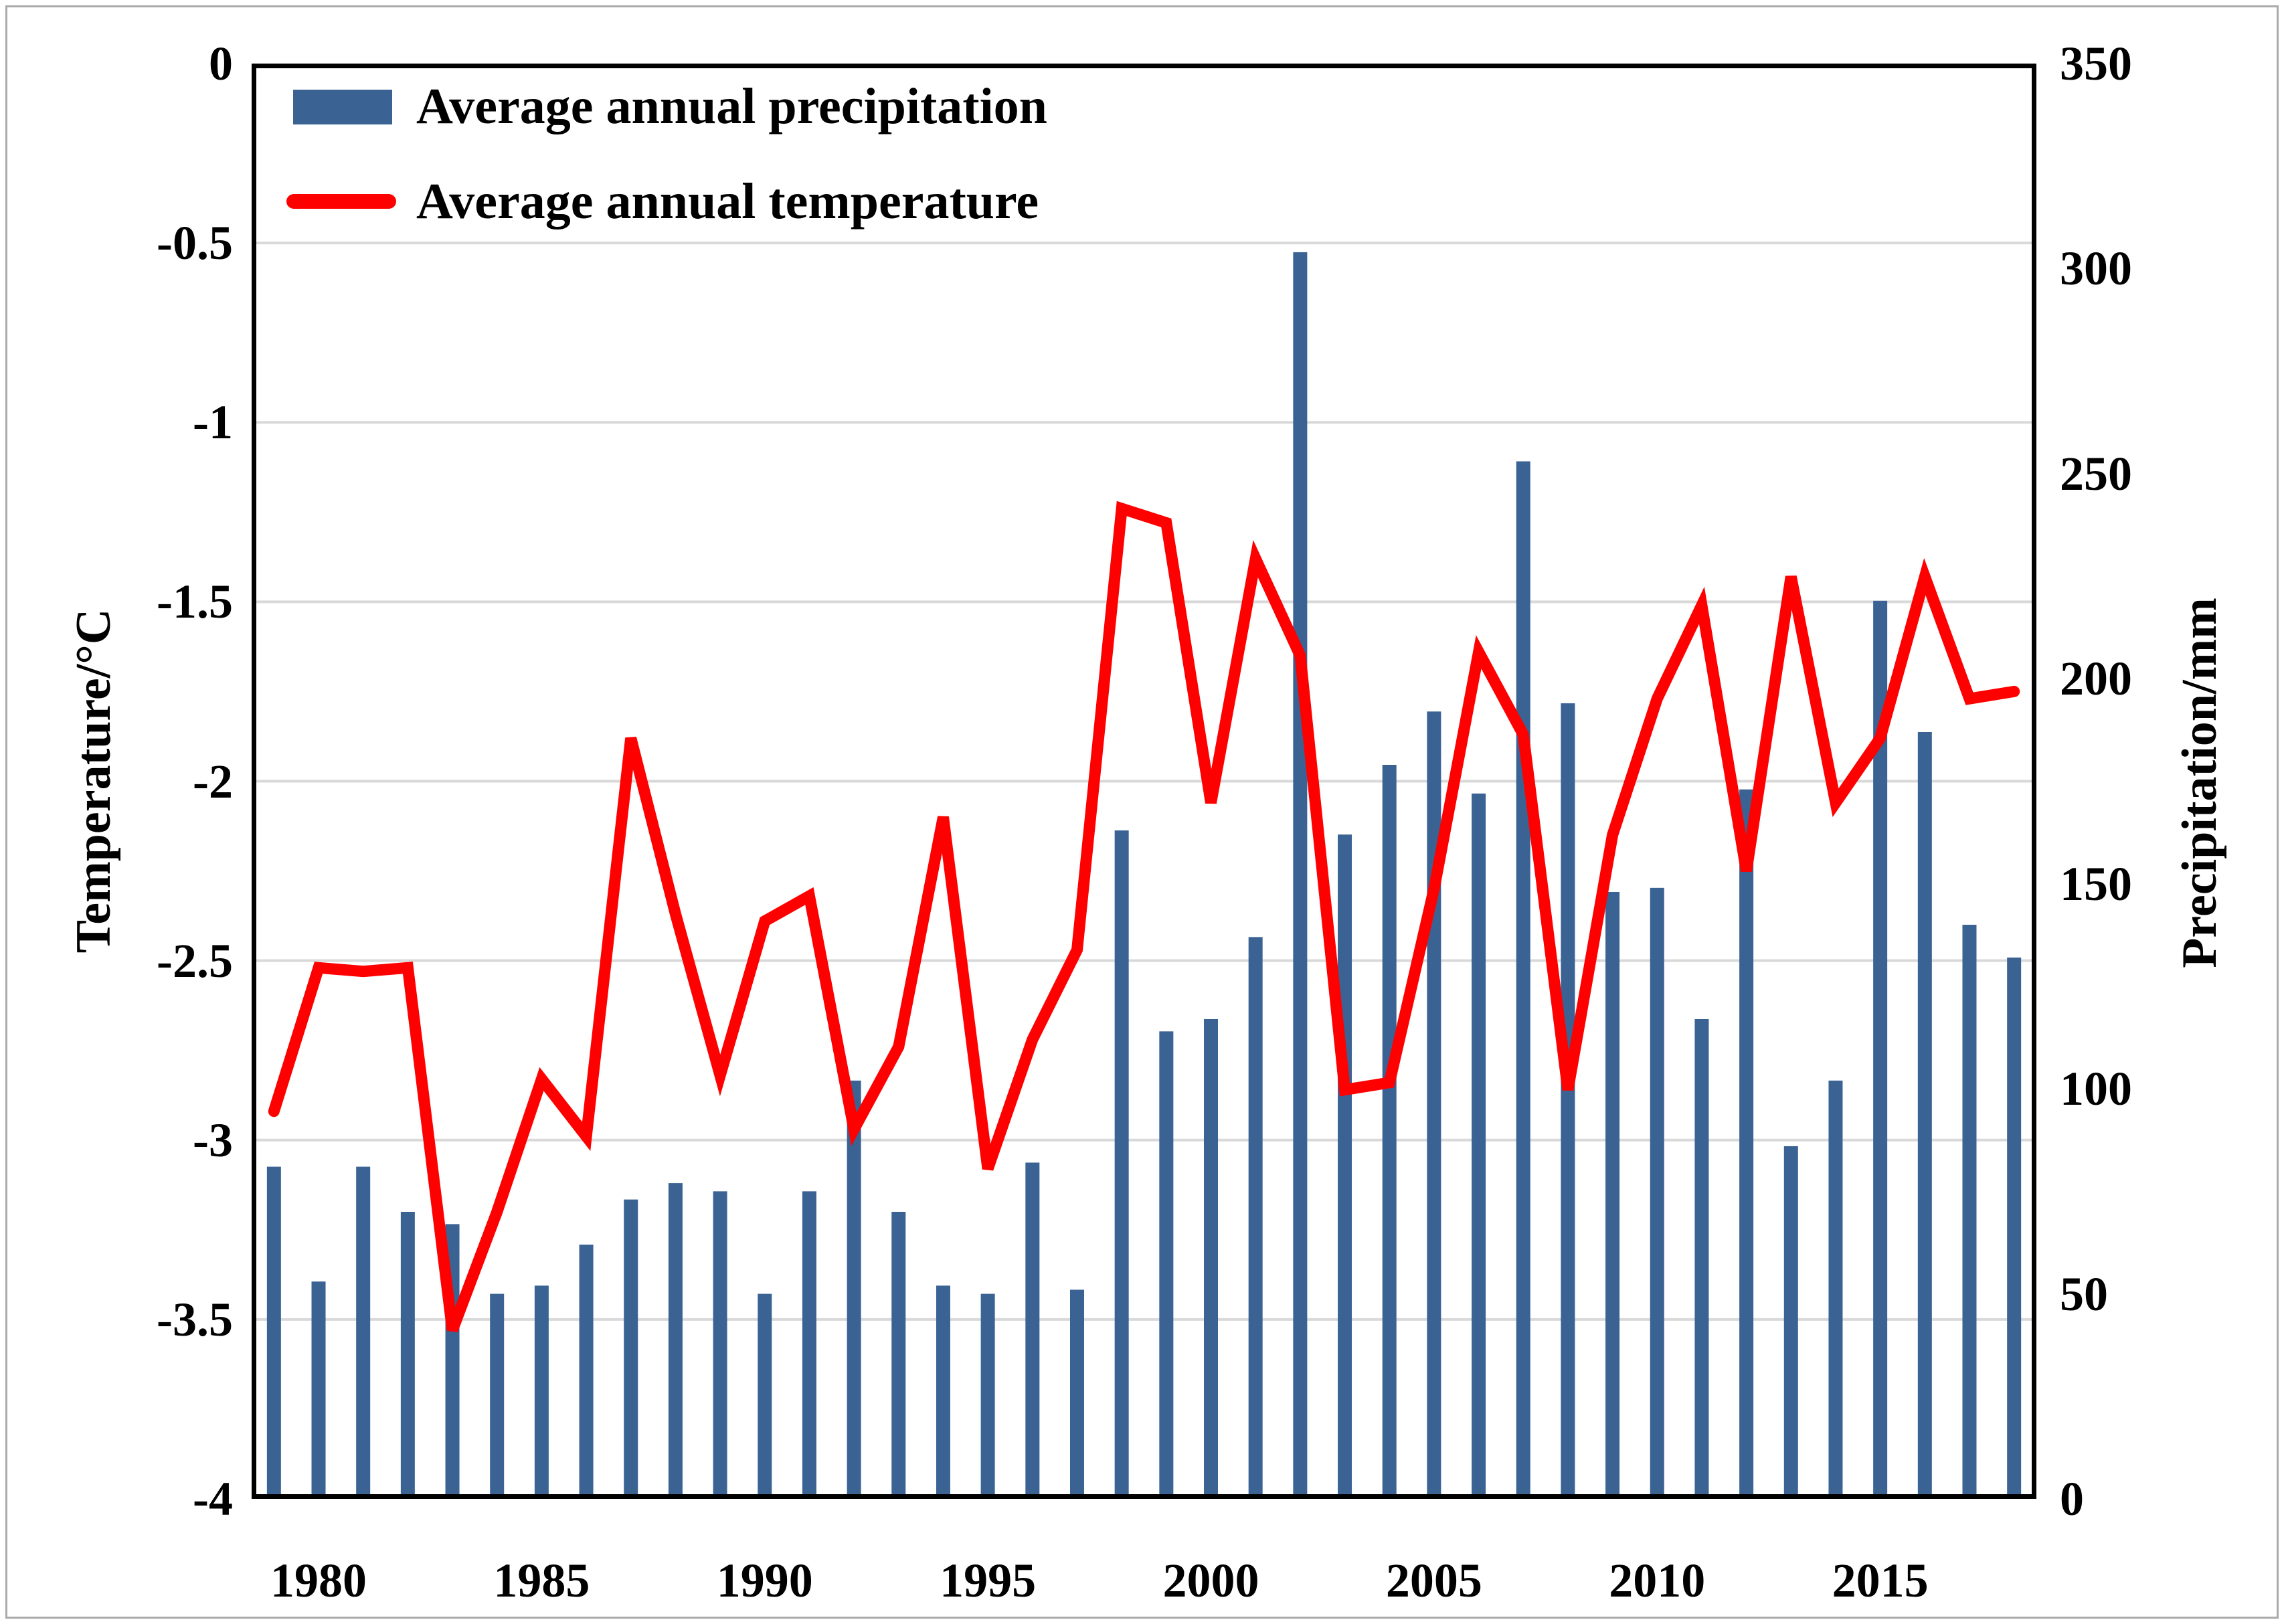 This screenshot has width=2284, height=1624. I want to click on x-tick-1990: 1990, so click(764, 1580).